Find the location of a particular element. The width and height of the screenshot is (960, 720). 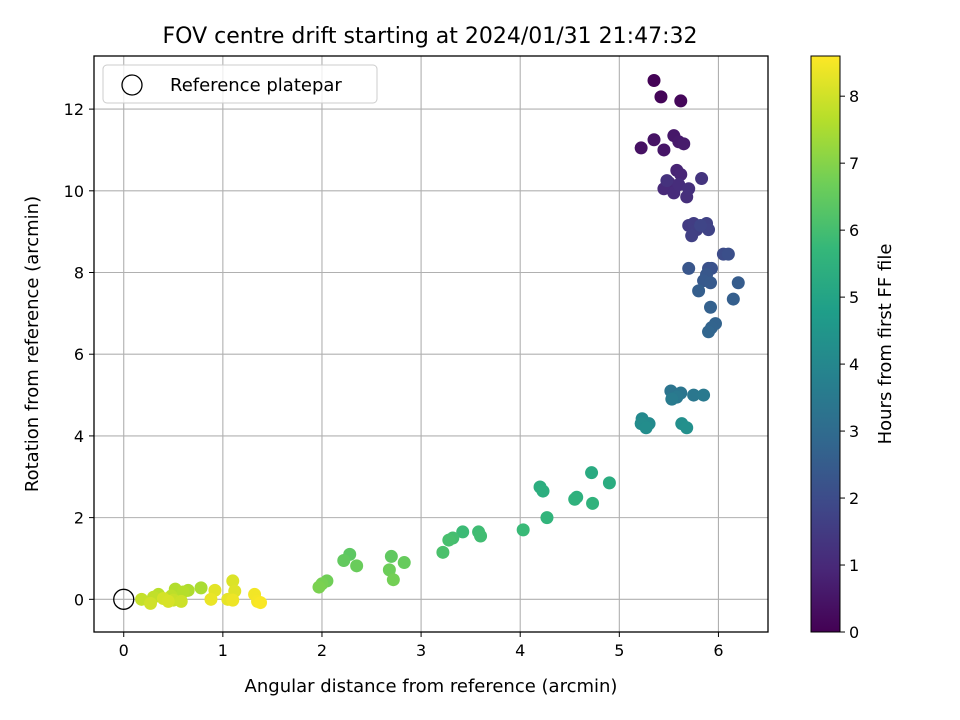

colorbar-tick-label: 0 is located at coordinates (854, 632).